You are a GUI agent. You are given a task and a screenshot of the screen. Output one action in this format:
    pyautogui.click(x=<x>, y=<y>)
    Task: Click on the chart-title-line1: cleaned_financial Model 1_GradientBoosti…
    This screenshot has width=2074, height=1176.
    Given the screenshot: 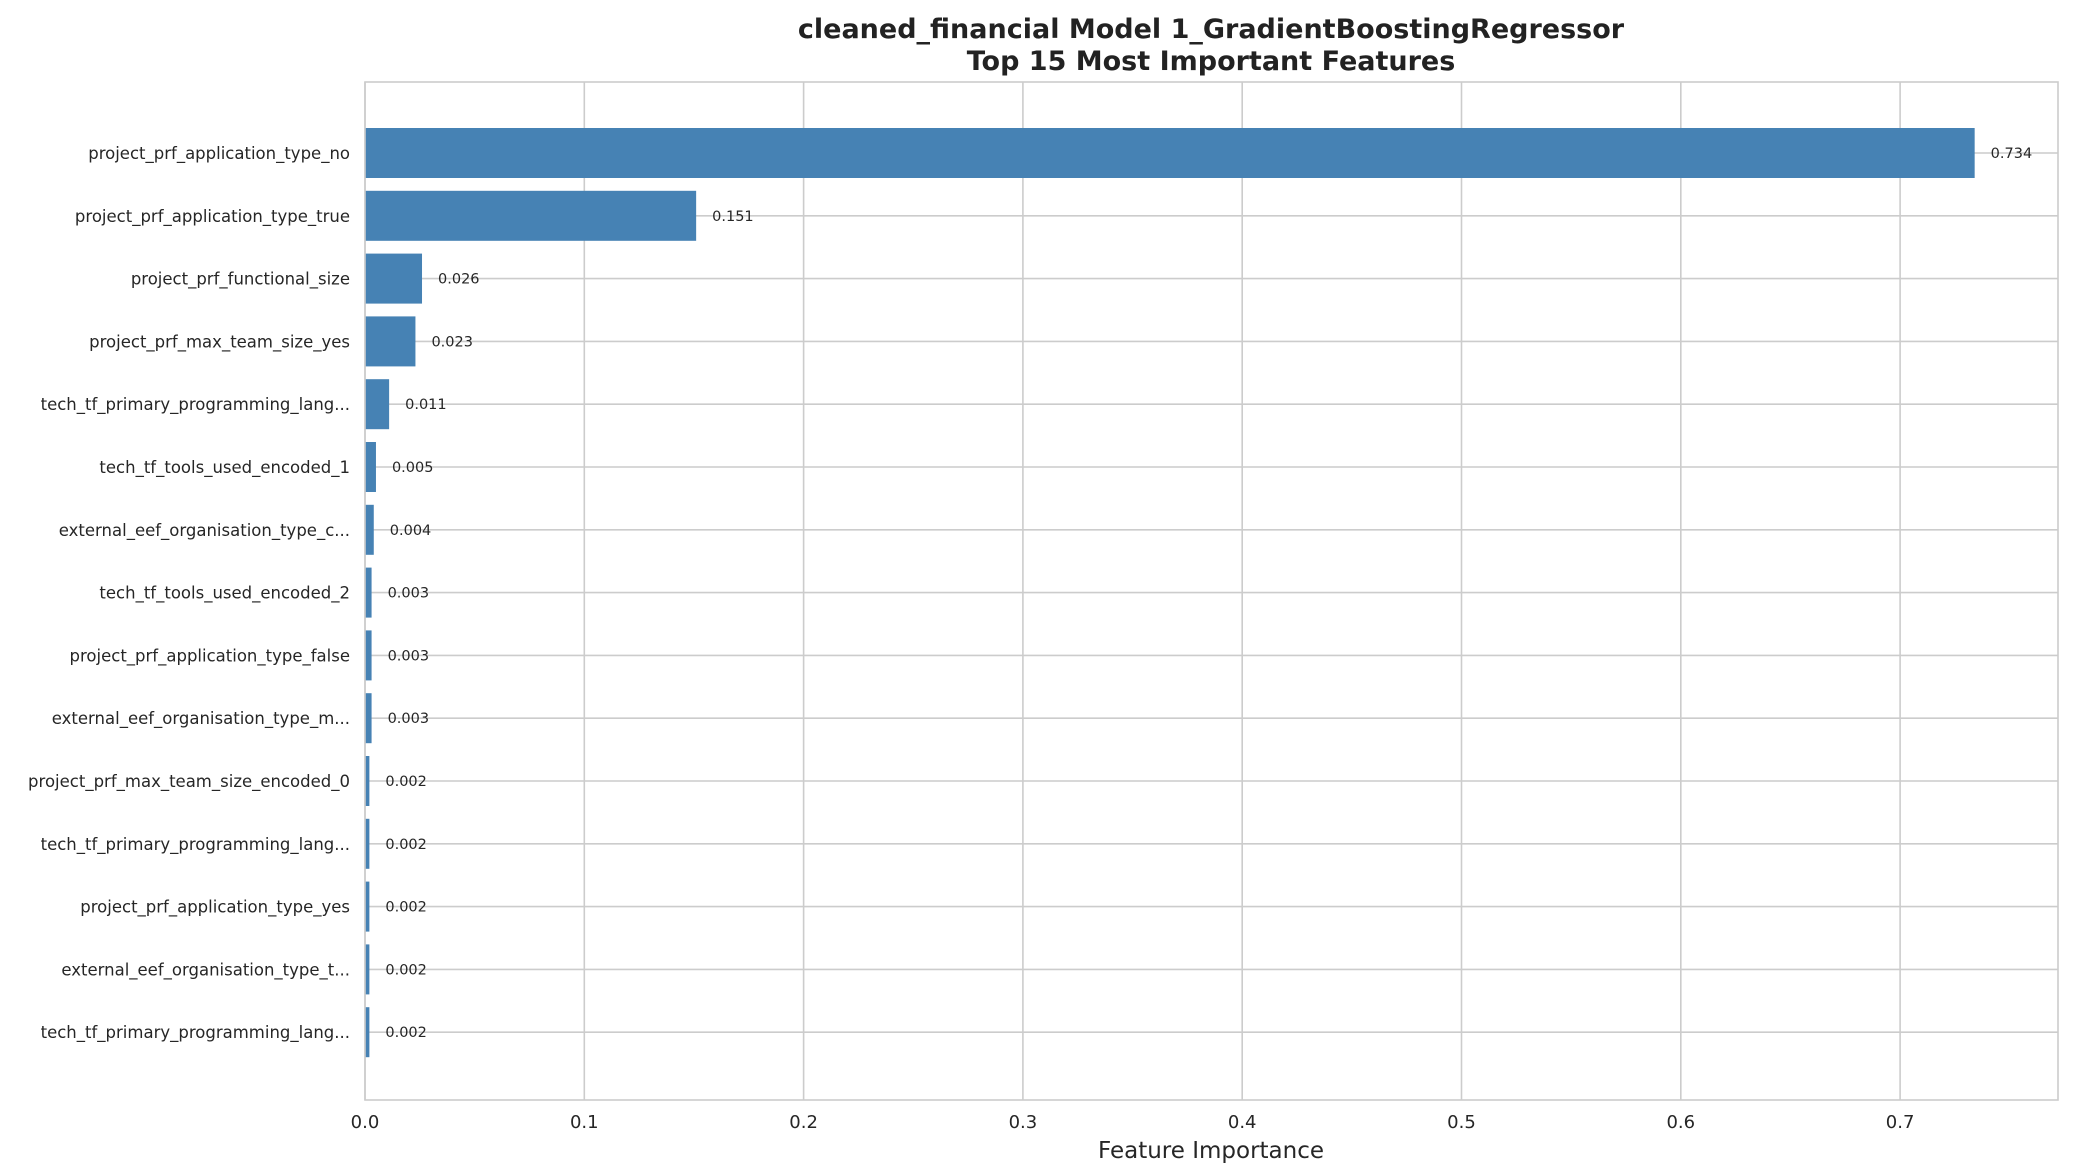 What is the action you would take?
    pyautogui.click(x=1211, y=29)
    